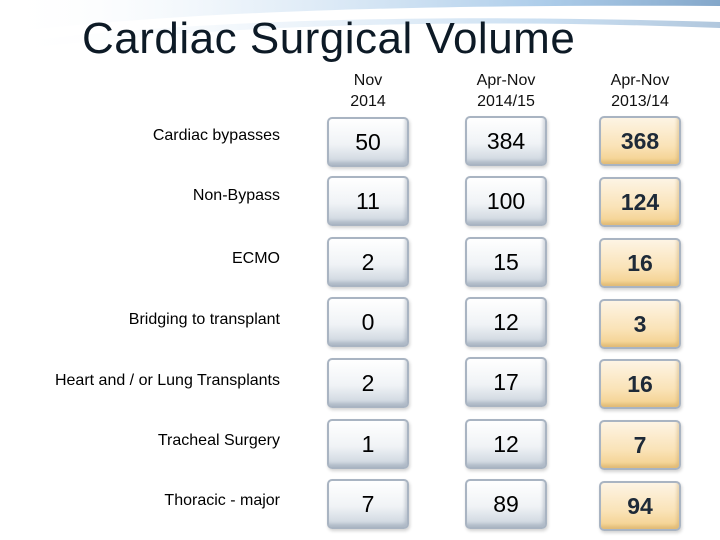 Image resolution: width=720 pixels, height=540 pixels. I want to click on row-label-heart-lung-transplants: Heart and / or Lung Transplants, so click(167, 380).